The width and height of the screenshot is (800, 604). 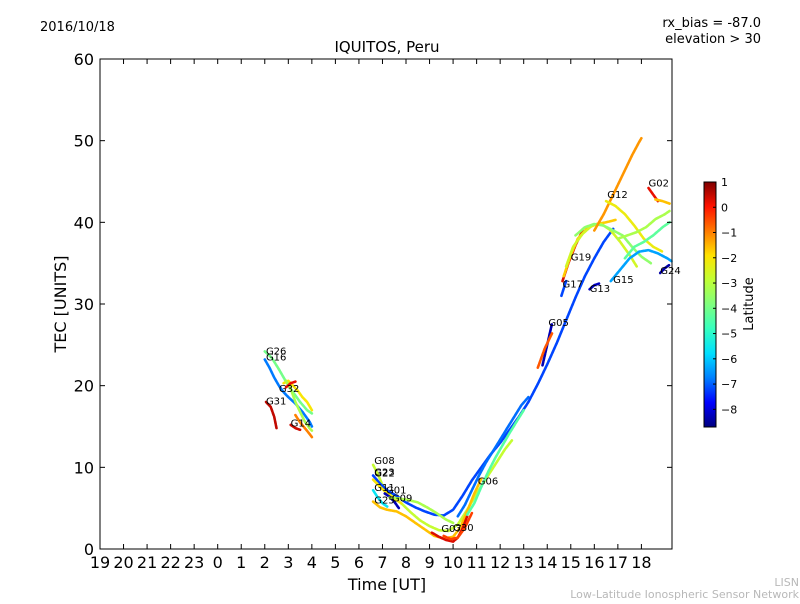 I want to click on satellite-label: G23, so click(x=384, y=473).